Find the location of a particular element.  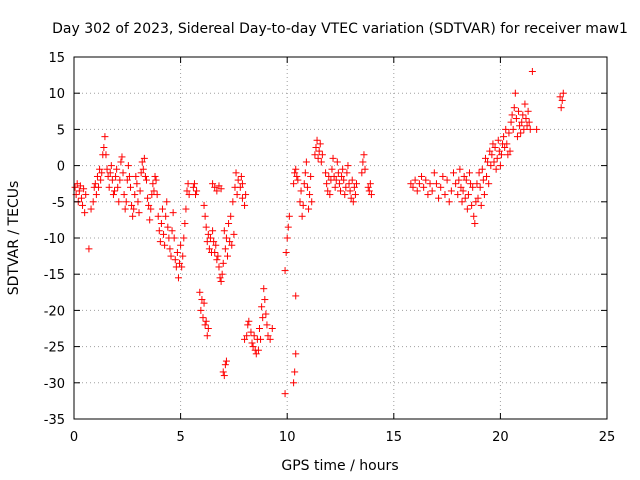

y-tick-label: -5 is located at coordinates (58, 203).